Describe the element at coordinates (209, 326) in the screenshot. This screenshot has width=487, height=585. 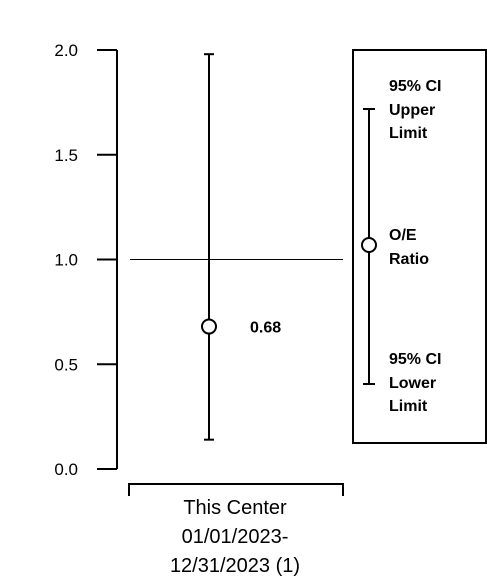
I see `oe-point` at that location.